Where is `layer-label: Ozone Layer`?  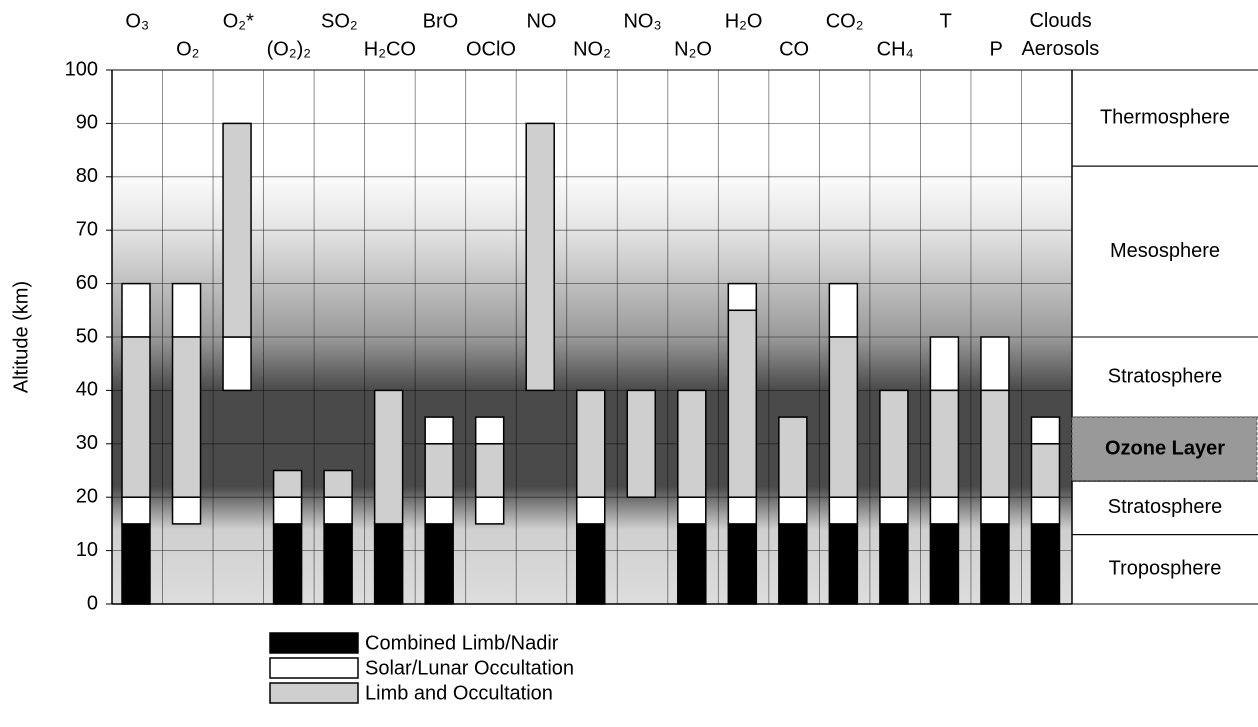
layer-label: Ozone Layer is located at coordinates (1165, 448).